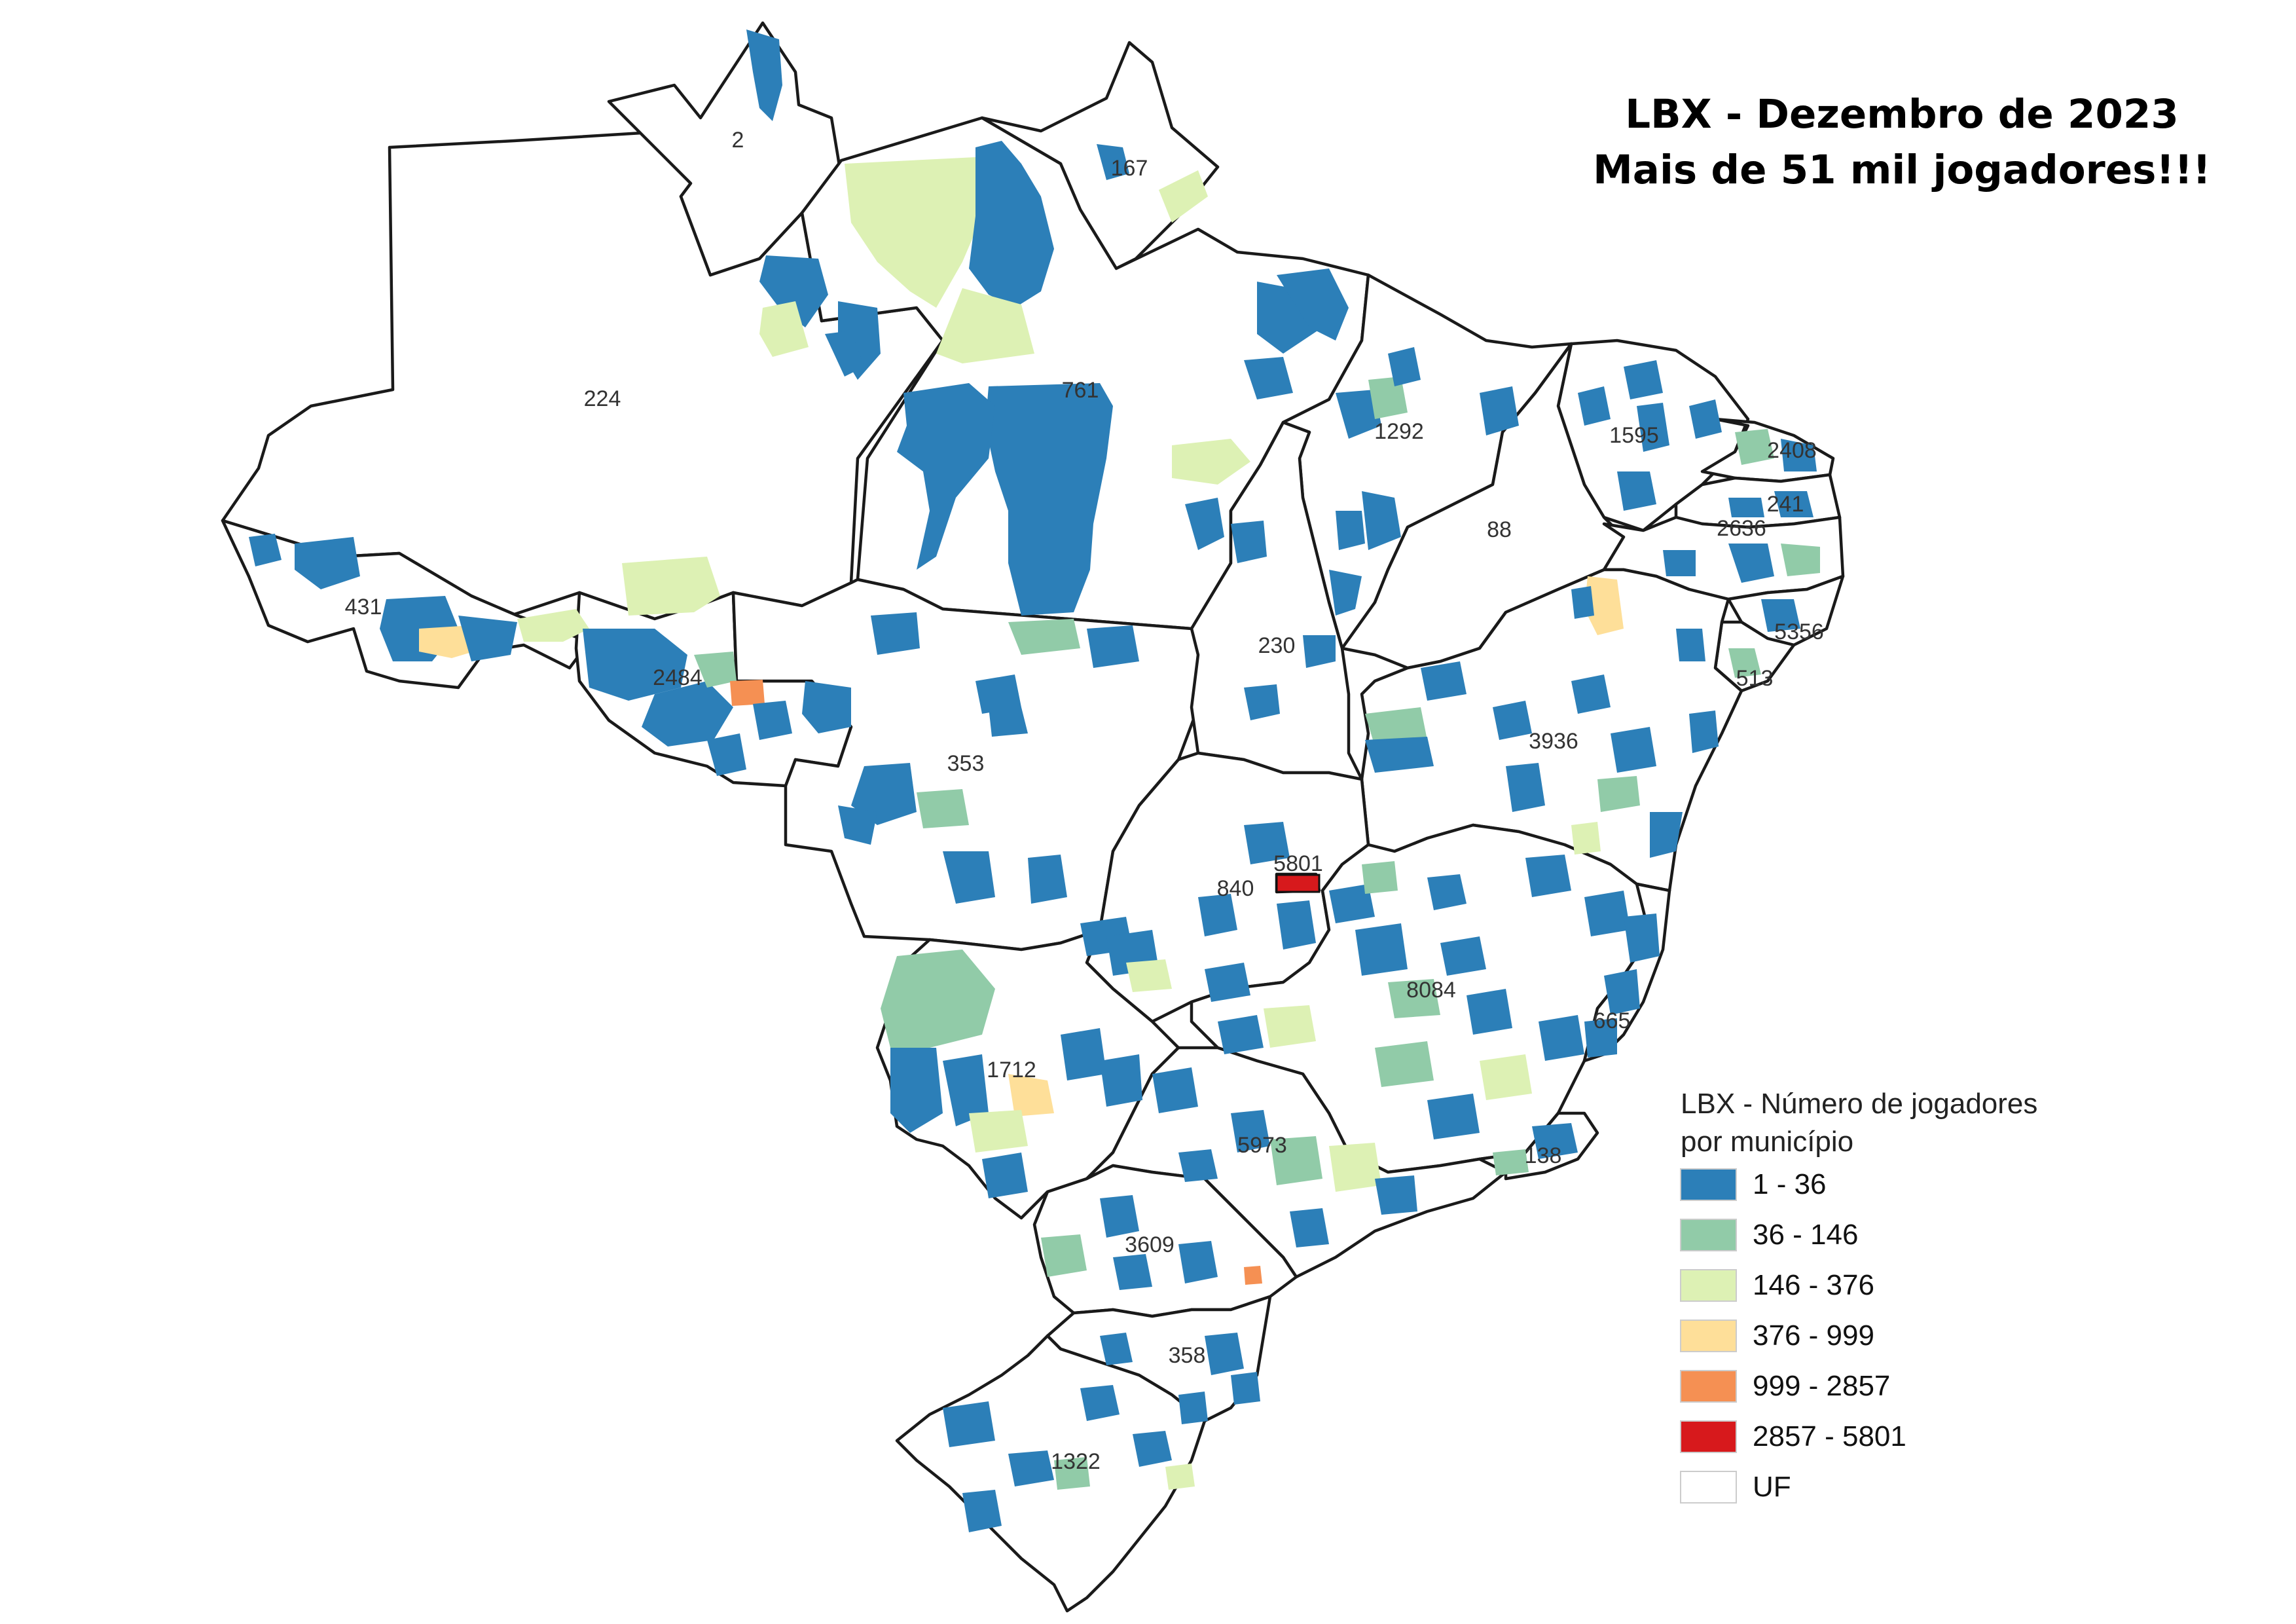 This screenshot has width=2296, height=1624. I want to click on label-AL: 5356, so click(1799, 631).